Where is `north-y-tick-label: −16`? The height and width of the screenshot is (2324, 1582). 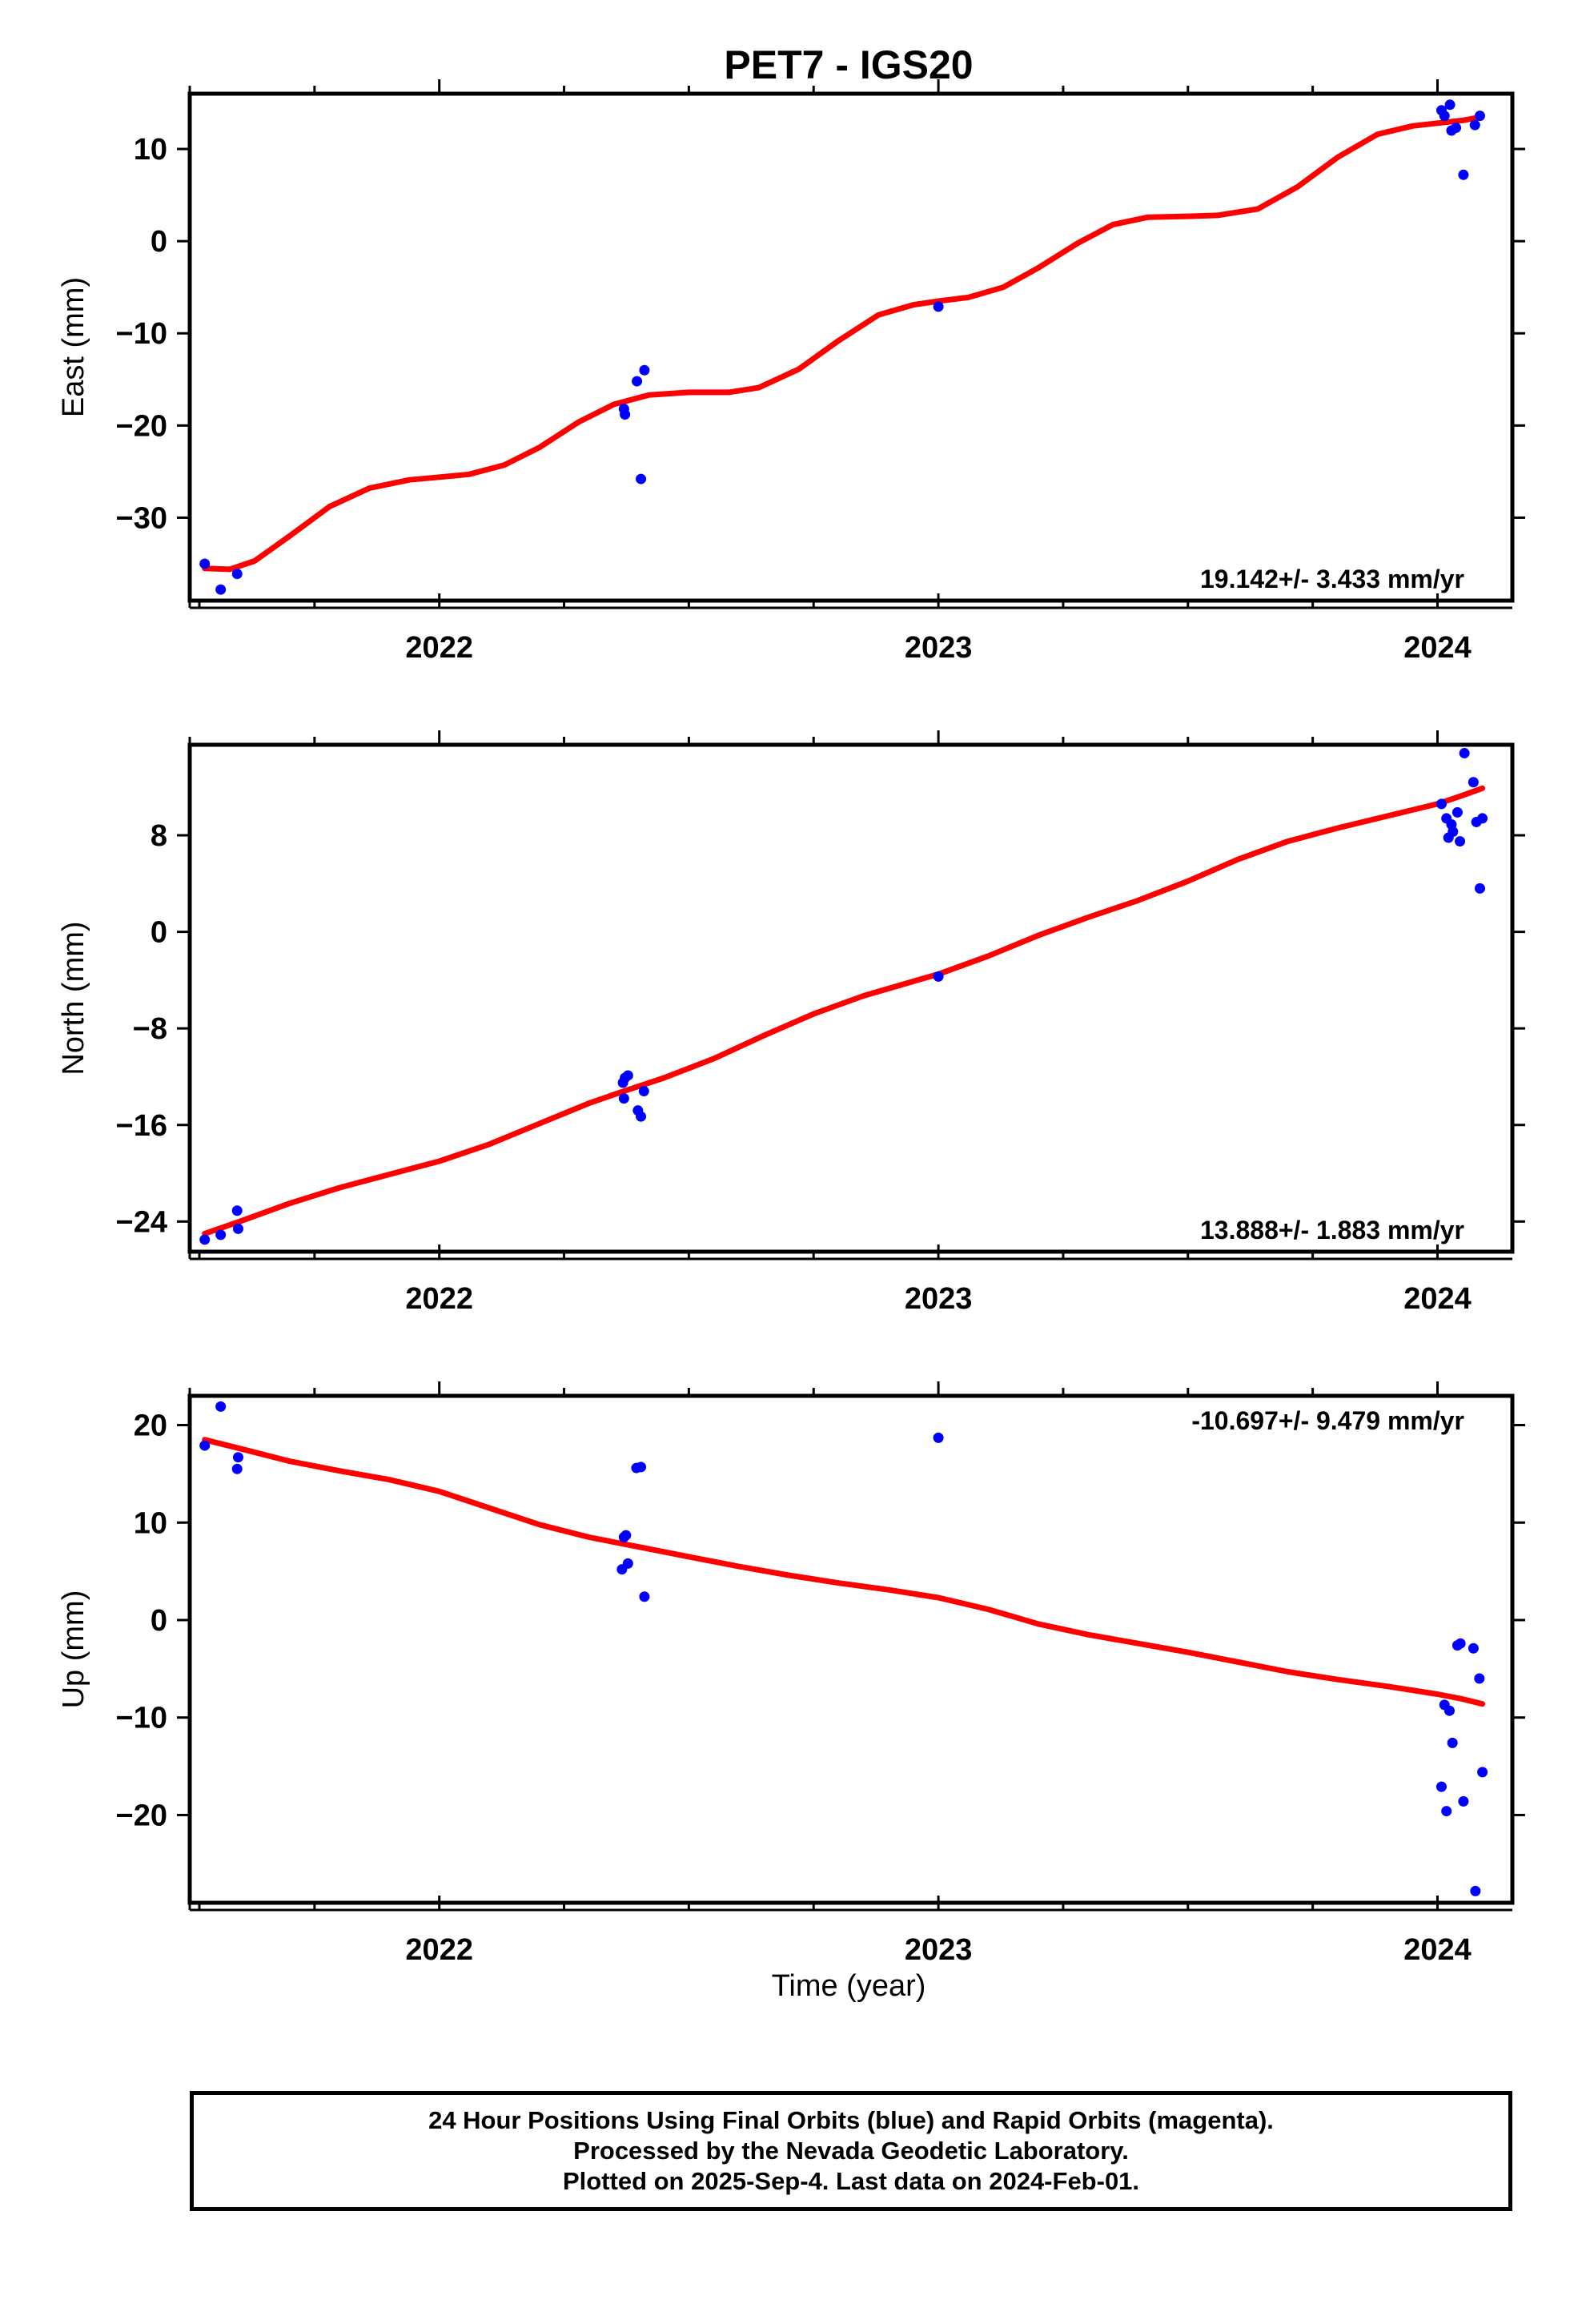 north-y-tick-label: −16 is located at coordinates (141, 1126).